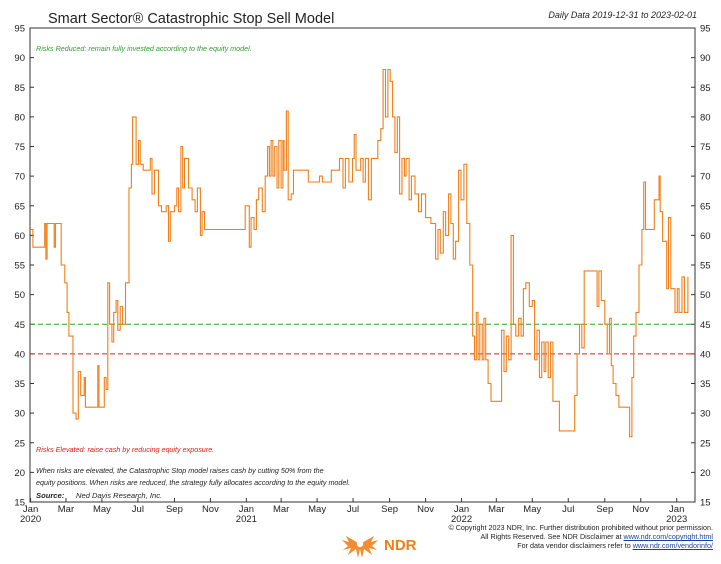 The image size is (721, 564). Describe the element at coordinates (668, 536) in the screenshot. I see `copyright-link: www.ndr.com/copyright.html` at that location.